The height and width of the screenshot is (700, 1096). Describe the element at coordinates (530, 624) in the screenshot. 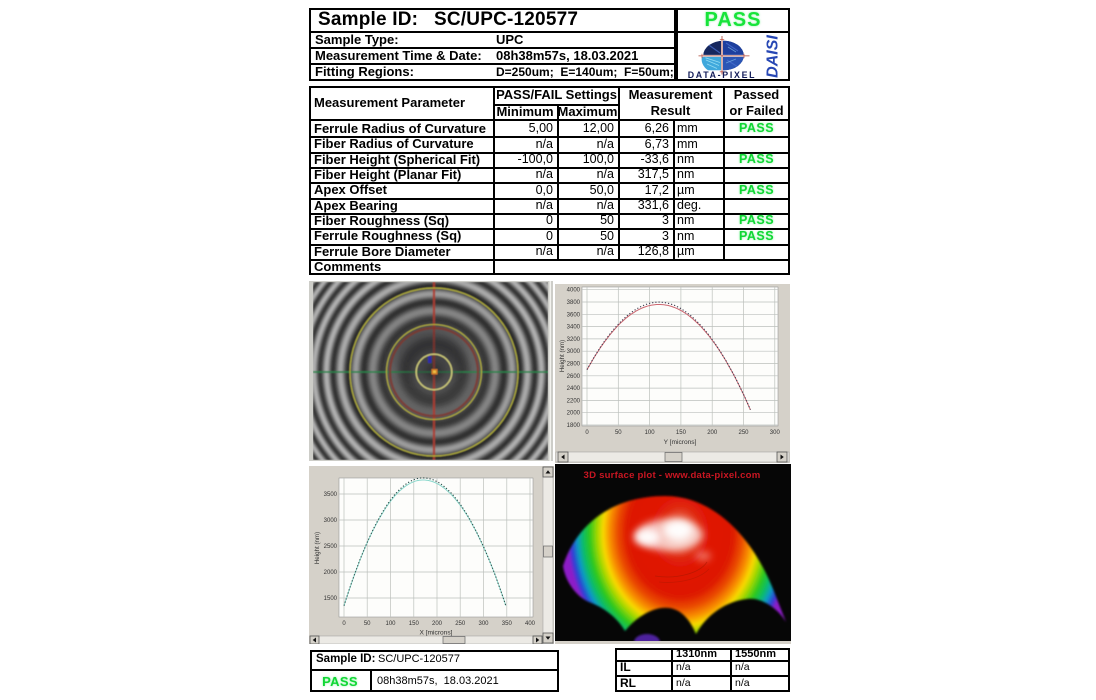

I see `svg-text: 400` at that location.